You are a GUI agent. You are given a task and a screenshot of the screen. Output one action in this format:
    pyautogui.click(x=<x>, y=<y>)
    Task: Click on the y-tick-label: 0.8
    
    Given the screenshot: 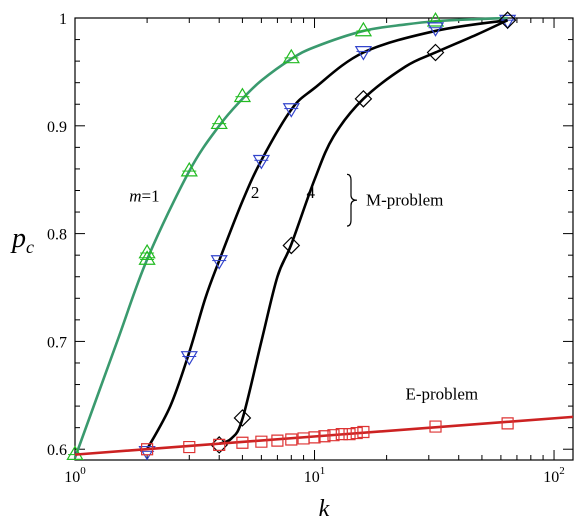 What is the action you would take?
    pyautogui.click(x=57, y=235)
    